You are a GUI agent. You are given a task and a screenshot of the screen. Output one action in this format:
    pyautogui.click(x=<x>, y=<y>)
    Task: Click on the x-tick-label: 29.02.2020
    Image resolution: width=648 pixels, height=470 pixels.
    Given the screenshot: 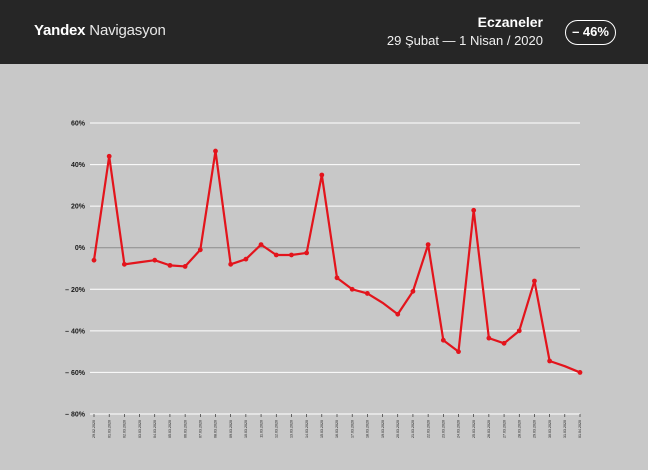 What is the action you would take?
    pyautogui.click(x=94, y=429)
    